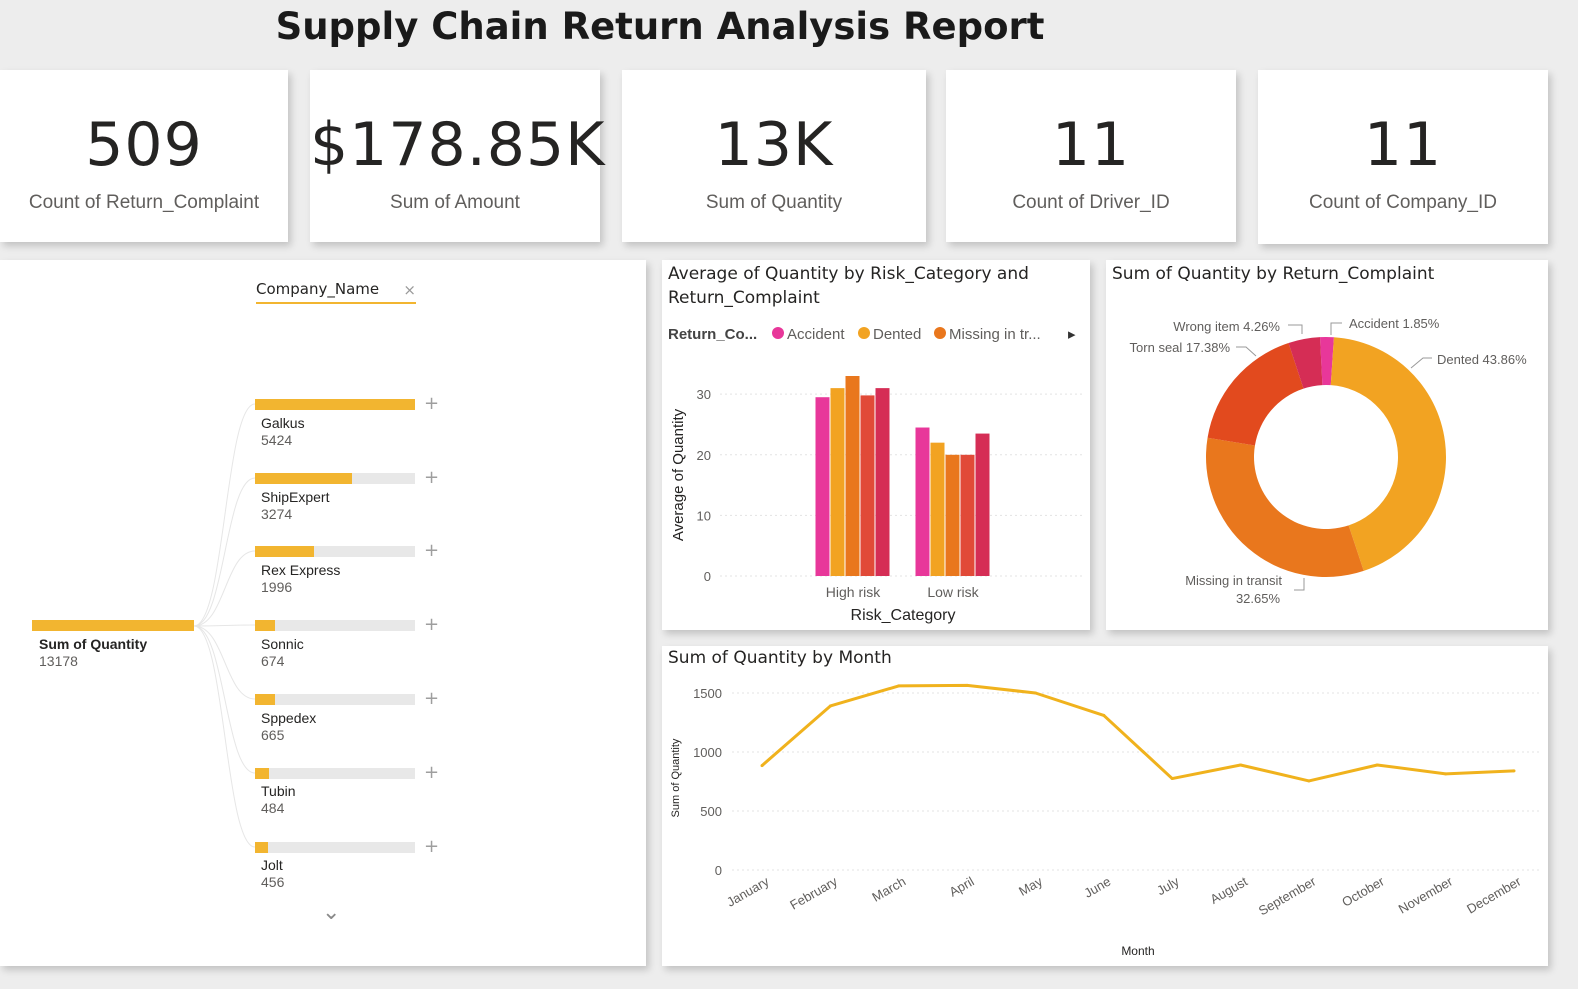  What do you see at coordinates (660, 26) in the screenshot?
I see `report-title: Supply Chain Return Analysis Report` at bounding box center [660, 26].